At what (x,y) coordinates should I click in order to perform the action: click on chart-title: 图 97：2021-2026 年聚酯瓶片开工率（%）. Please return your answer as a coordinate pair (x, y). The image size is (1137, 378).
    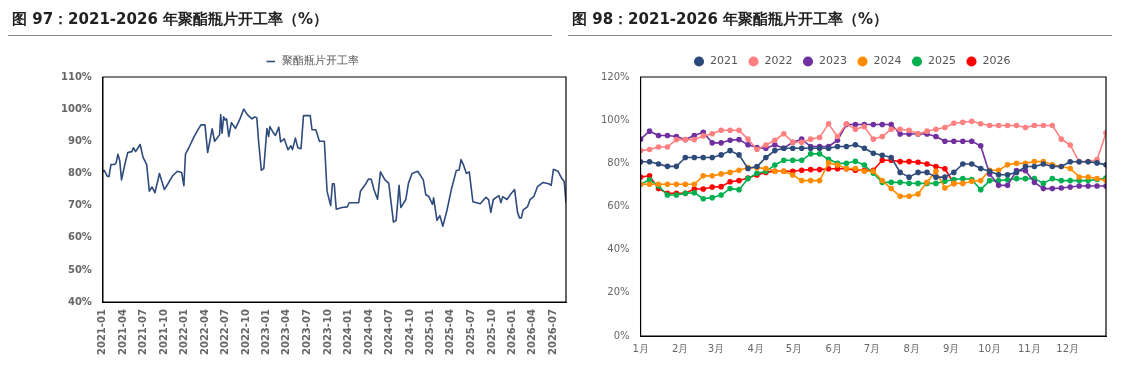
    Looking at the image, I should click on (280, 22).